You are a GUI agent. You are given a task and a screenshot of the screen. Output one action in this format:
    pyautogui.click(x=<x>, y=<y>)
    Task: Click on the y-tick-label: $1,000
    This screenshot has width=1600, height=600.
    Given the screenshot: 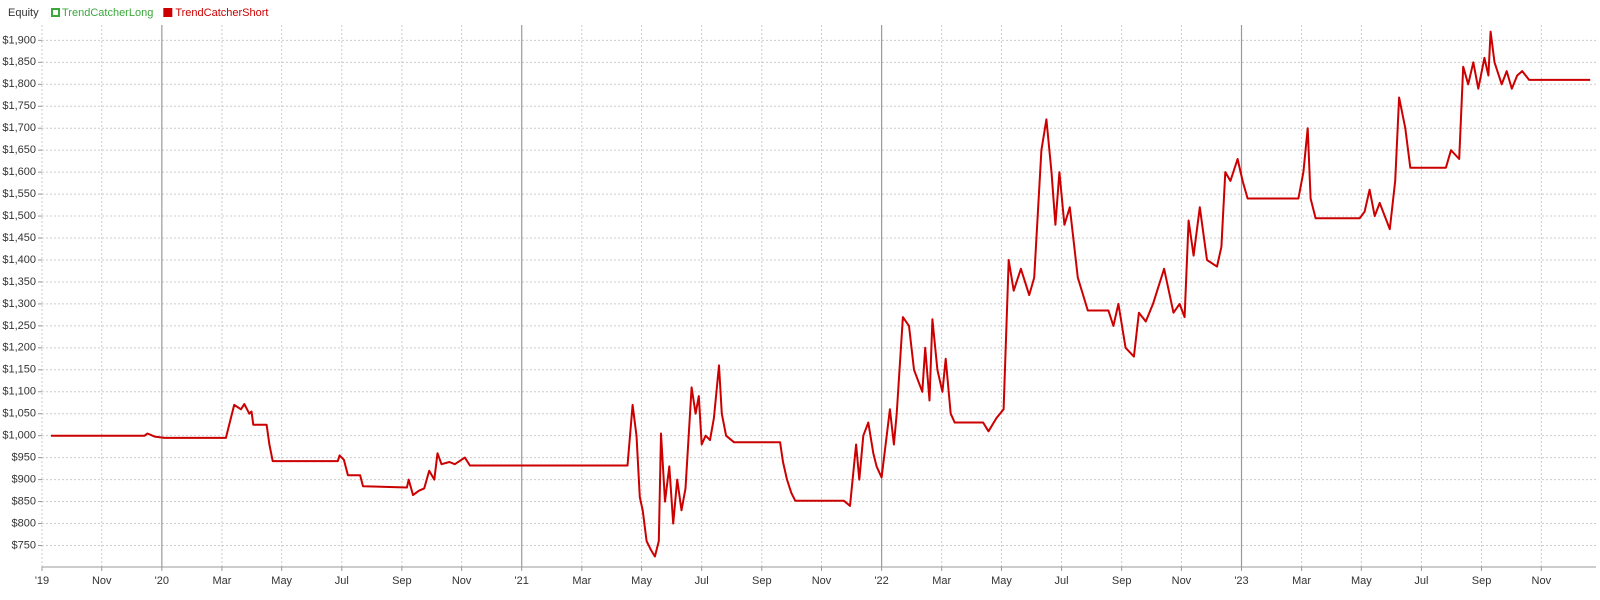 What is the action you would take?
    pyautogui.click(x=19, y=436)
    